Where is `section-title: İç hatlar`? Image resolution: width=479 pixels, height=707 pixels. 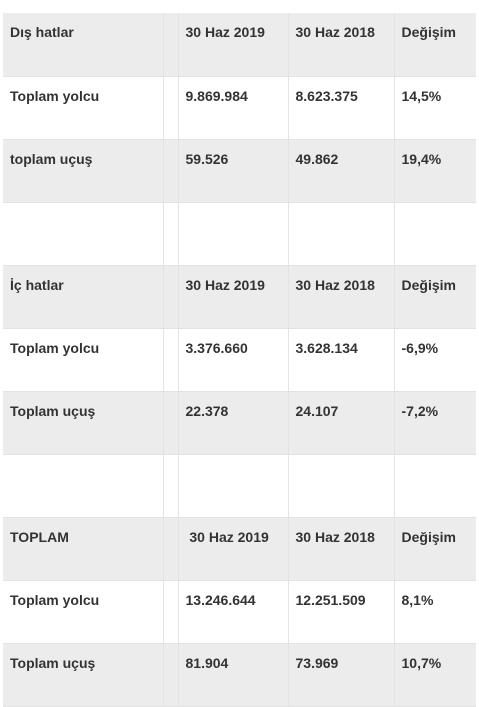
section-title: İç hatlar is located at coordinates (83, 296).